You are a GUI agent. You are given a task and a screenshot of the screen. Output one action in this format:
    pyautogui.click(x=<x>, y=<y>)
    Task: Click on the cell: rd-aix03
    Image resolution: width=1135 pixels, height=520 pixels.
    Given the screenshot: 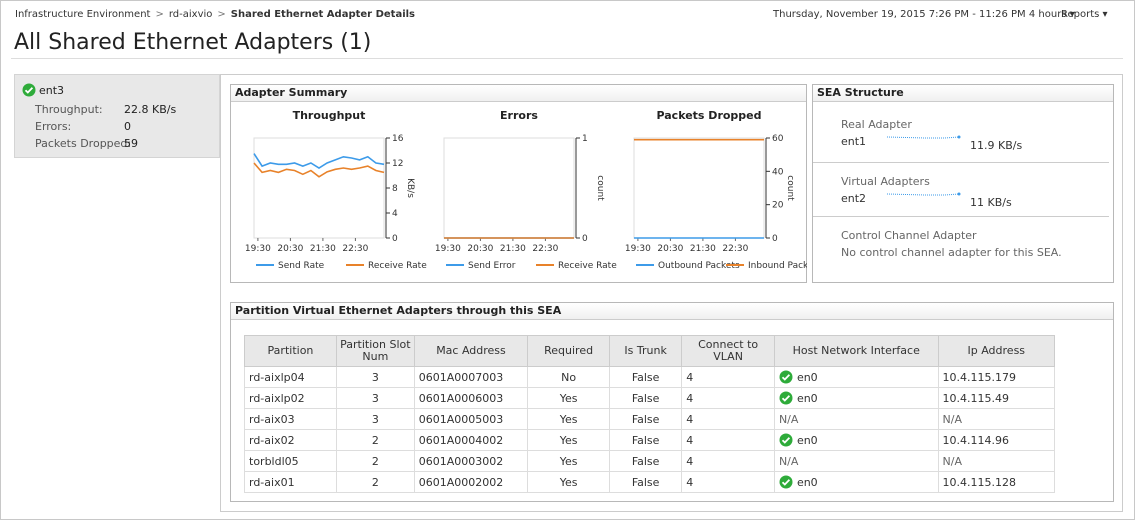 What is the action you would take?
    pyautogui.click(x=290, y=419)
    